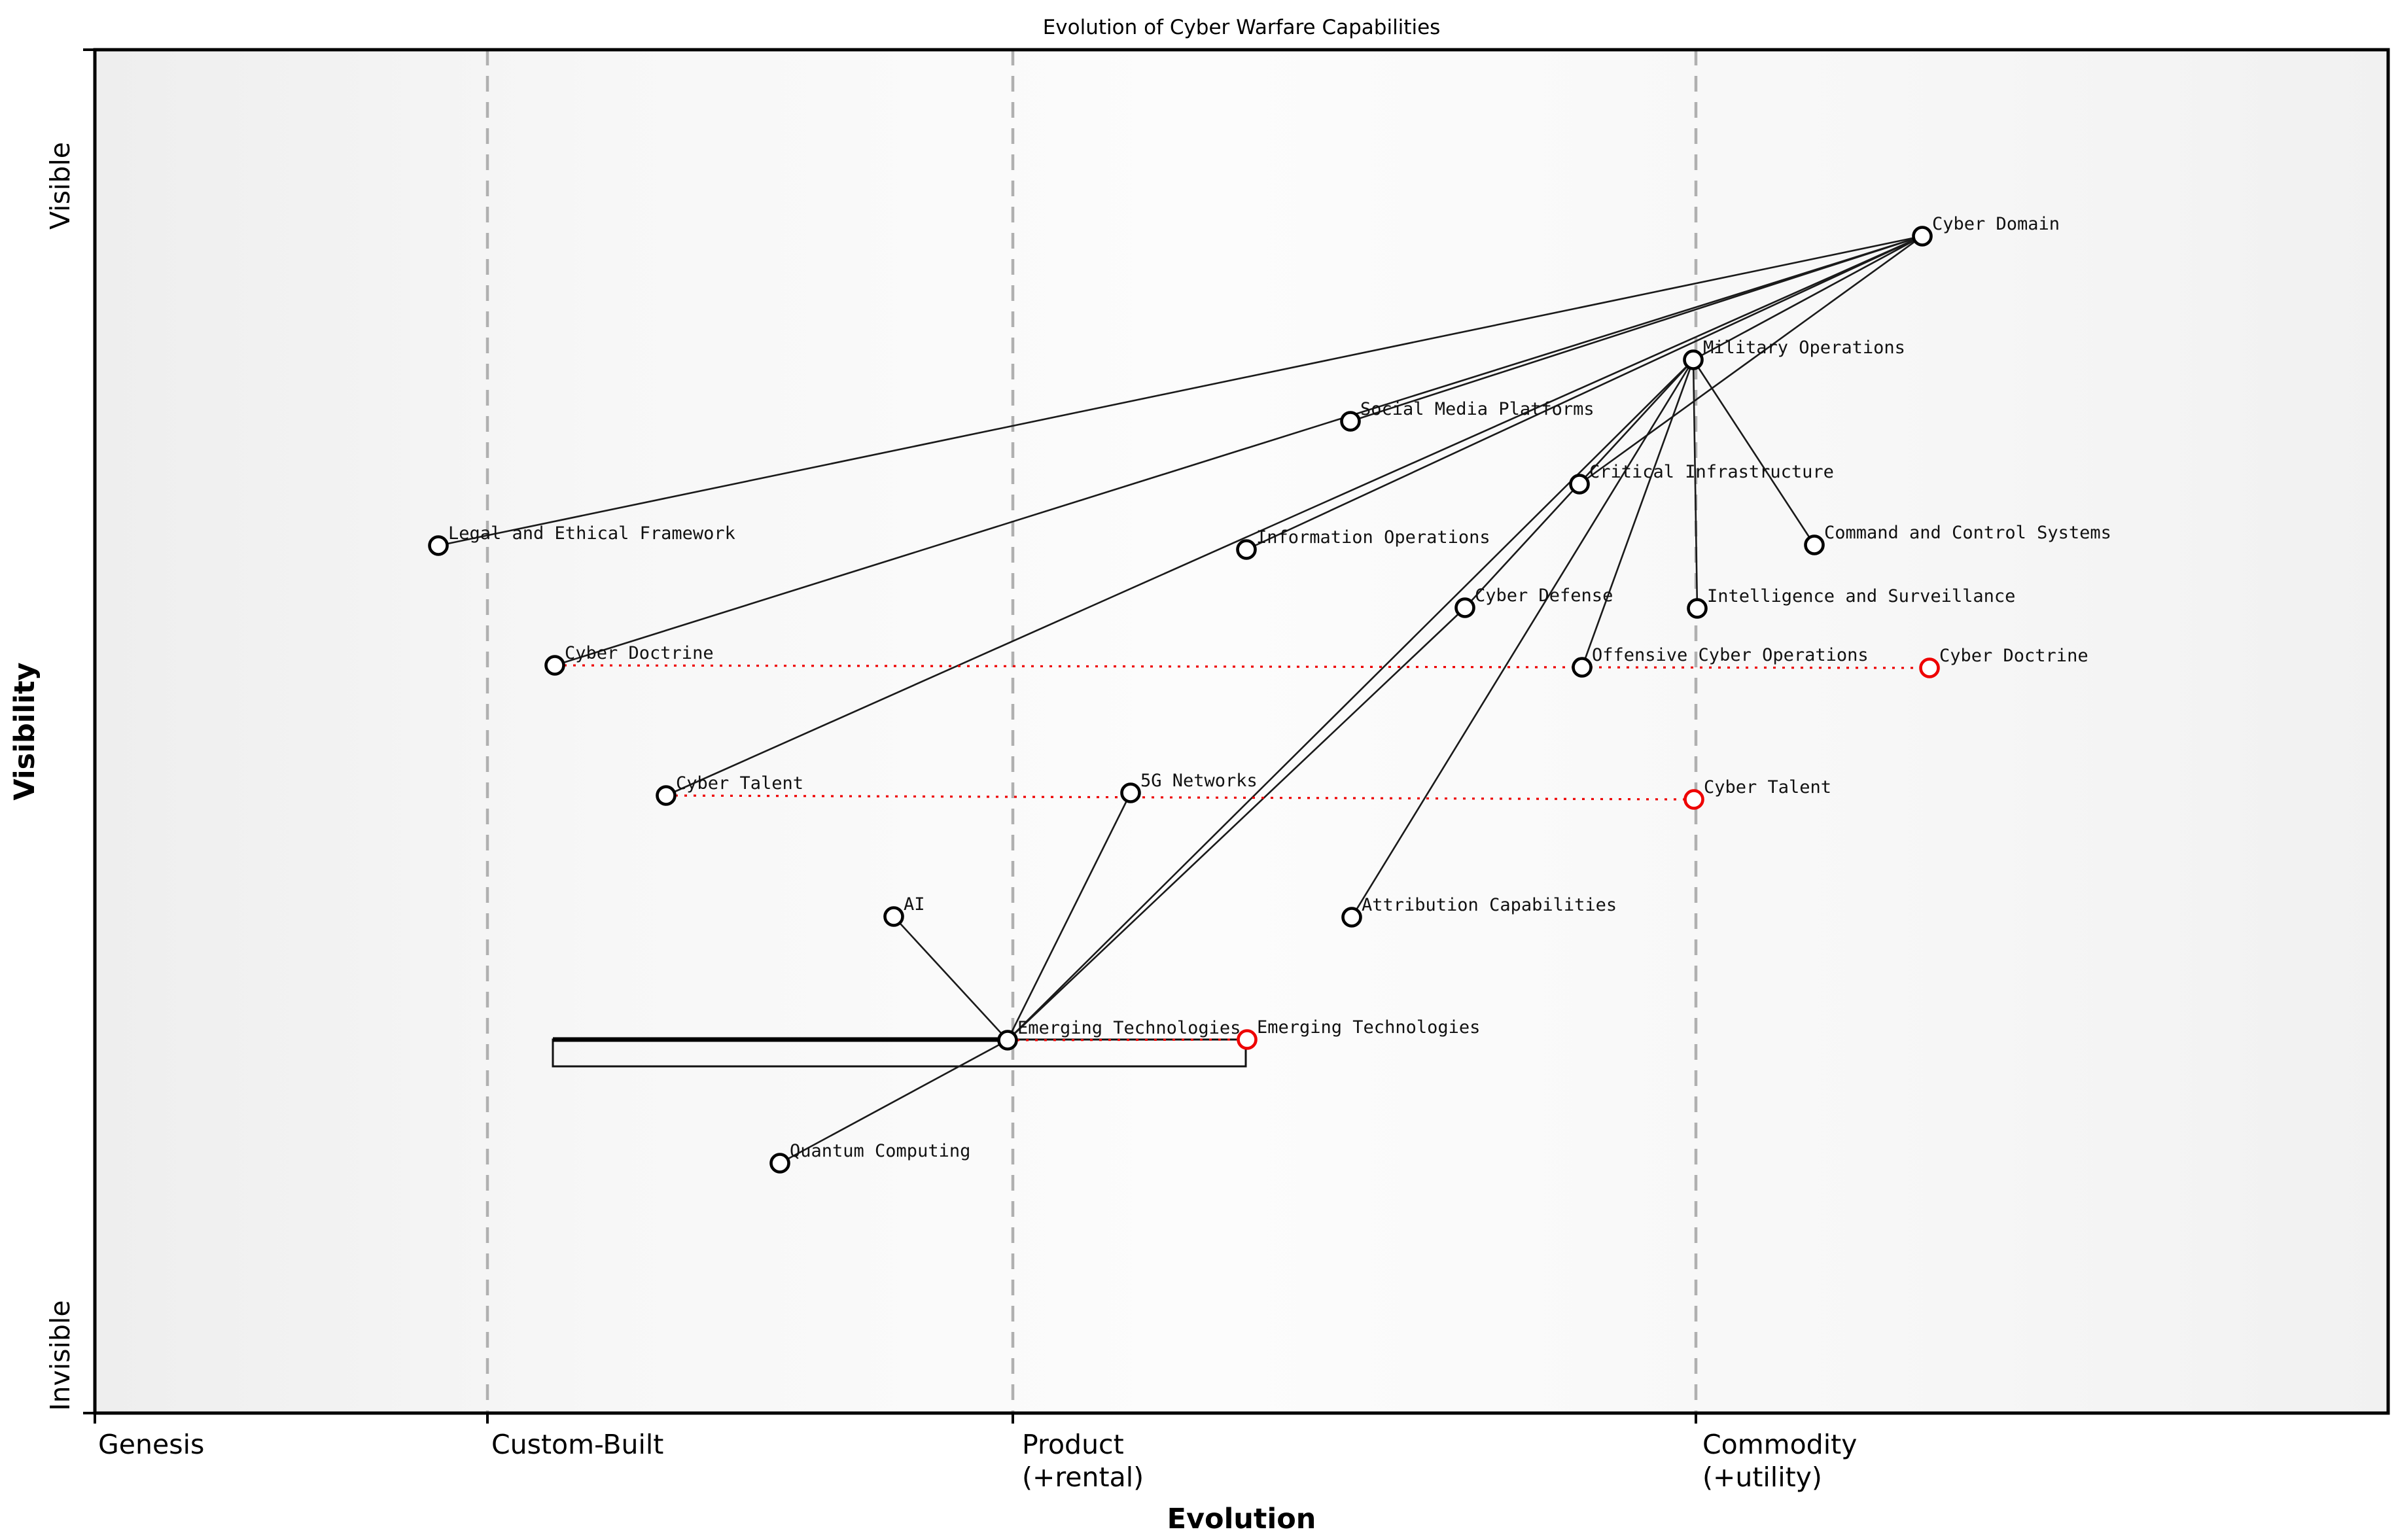  What do you see at coordinates (1477, 409) in the screenshot?
I see `node-label-social_media: Social Media Platforms` at bounding box center [1477, 409].